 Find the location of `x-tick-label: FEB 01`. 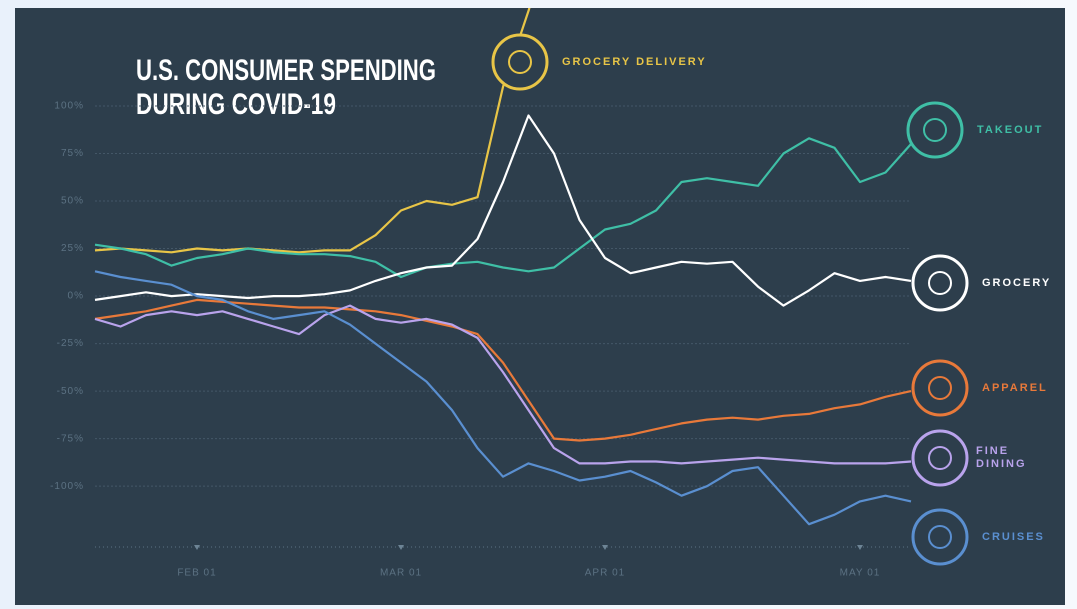

x-tick-label: FEB 01 is located at coordinates (196, 573).